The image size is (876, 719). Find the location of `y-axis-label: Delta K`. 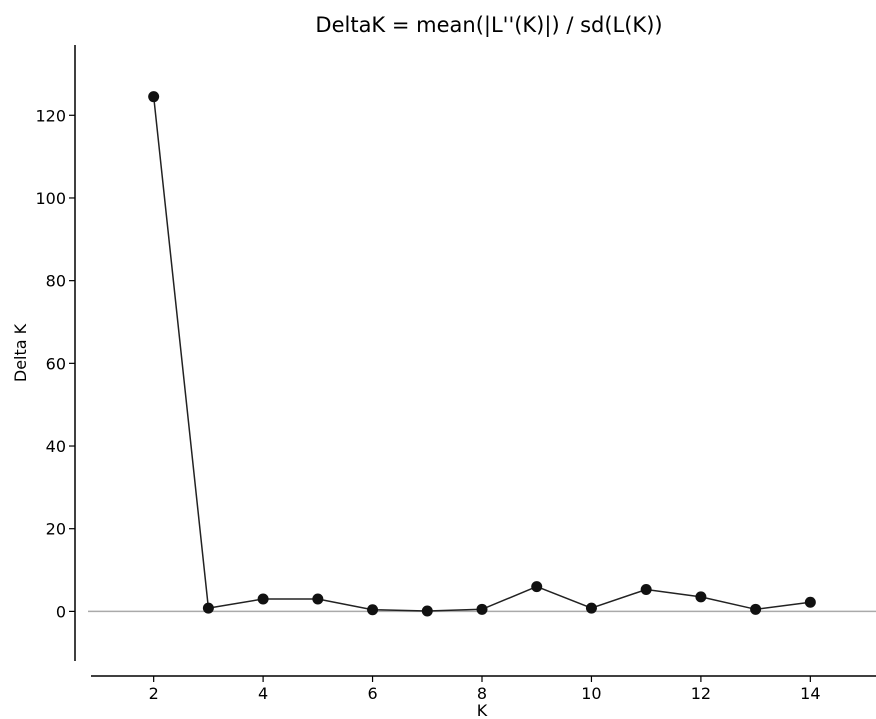

y-axis-label: Delta K is located at coordinates (20, 352).